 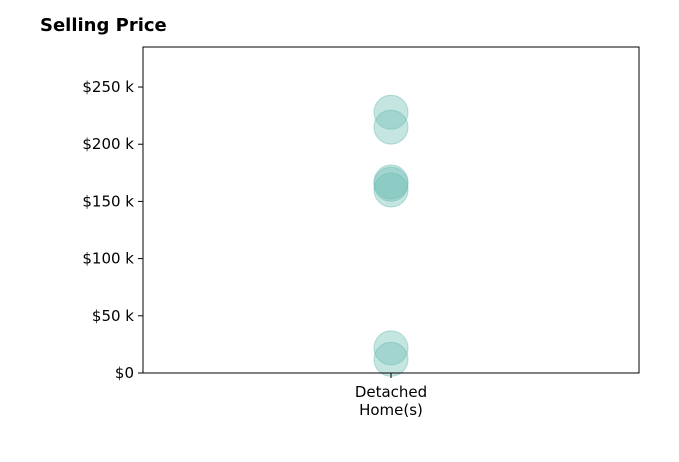 What do you see at coordinates (108, 201) in the screenshot?
I see `y-tick-label: $150 k` at bounding box center [108, 201].